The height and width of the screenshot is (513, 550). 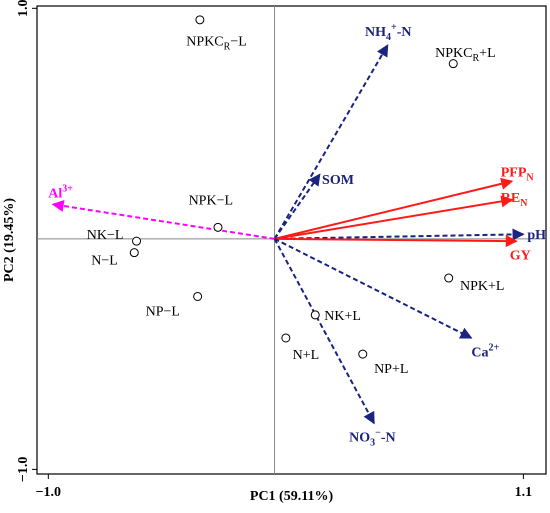 What do you see at coordinates (23, 469) in the screenshot?
I see `y-tick-label: −1.0` at bounding box center [23, 469].